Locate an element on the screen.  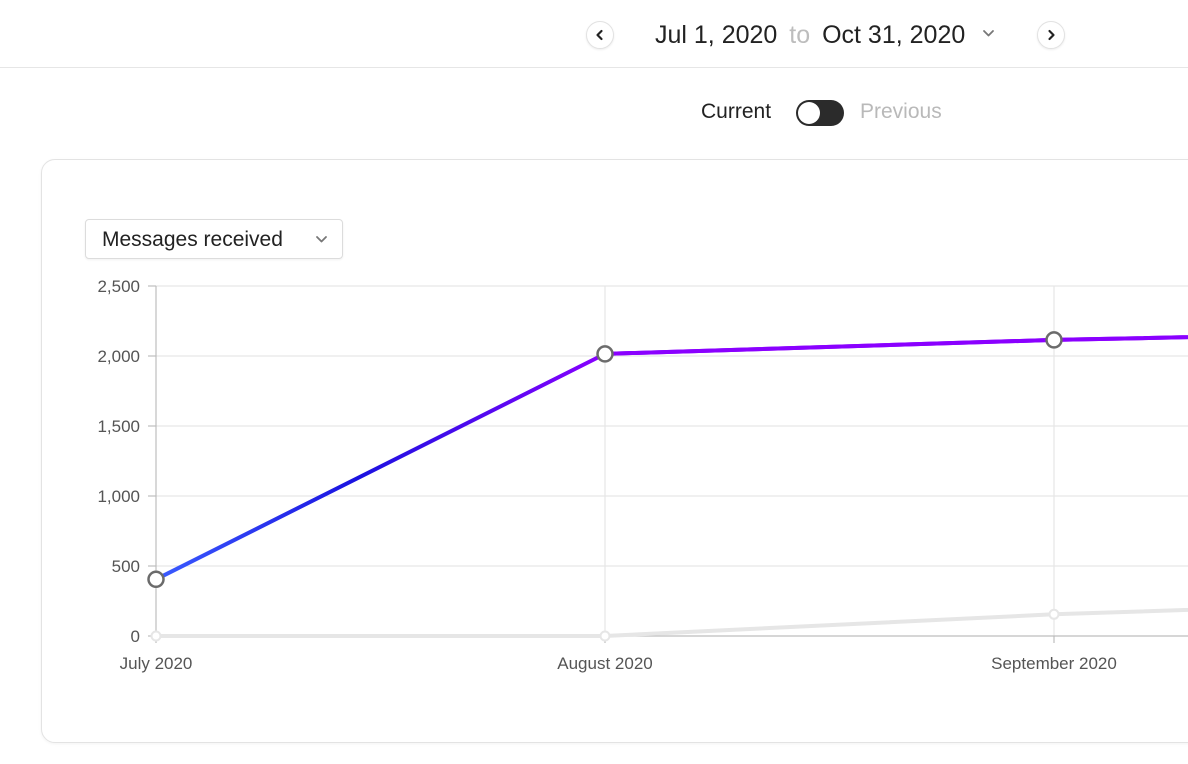
y-tick-label: 2,000 is located at coordinates (118, 356).